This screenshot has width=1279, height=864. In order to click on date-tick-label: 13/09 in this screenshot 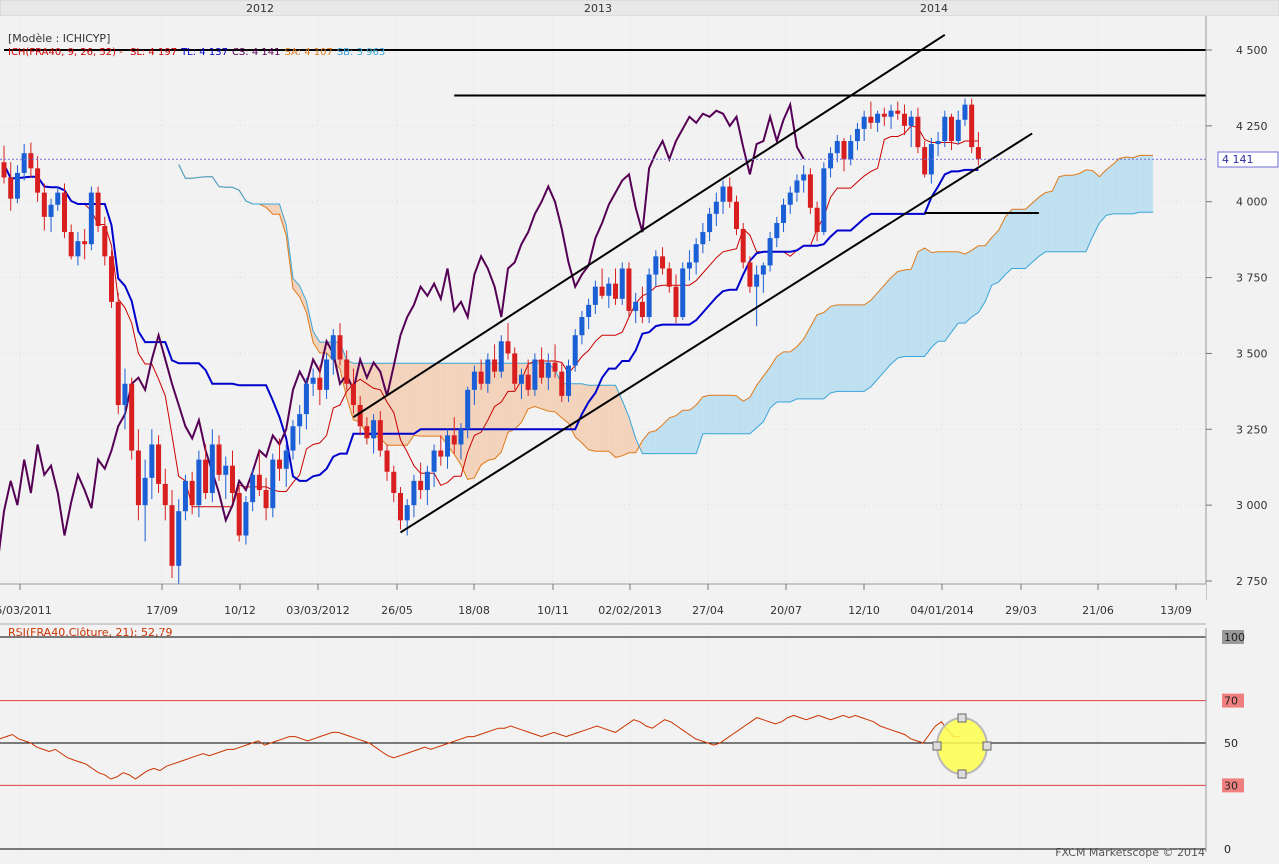, I will do `click(1176, 610)`.